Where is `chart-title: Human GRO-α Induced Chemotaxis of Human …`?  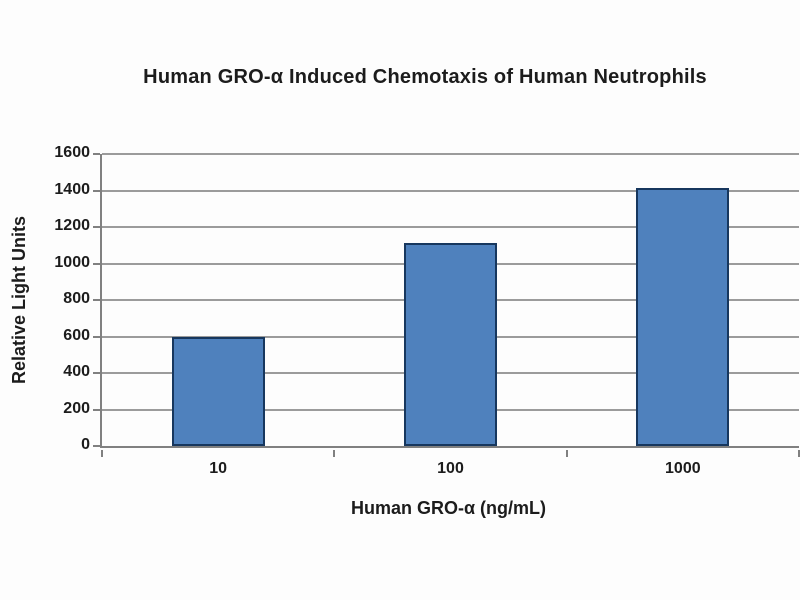 chart-title: Human GRO-α Induced Chemotaxis of Human … is located at coordinates (425, 77).